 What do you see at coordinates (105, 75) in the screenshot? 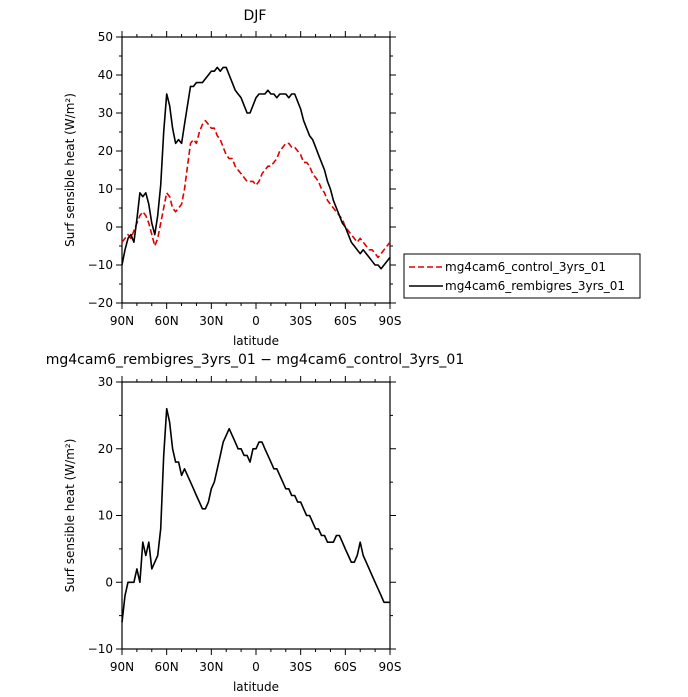
I see `y-tick-label: 40` at bounding box center [105, 75].